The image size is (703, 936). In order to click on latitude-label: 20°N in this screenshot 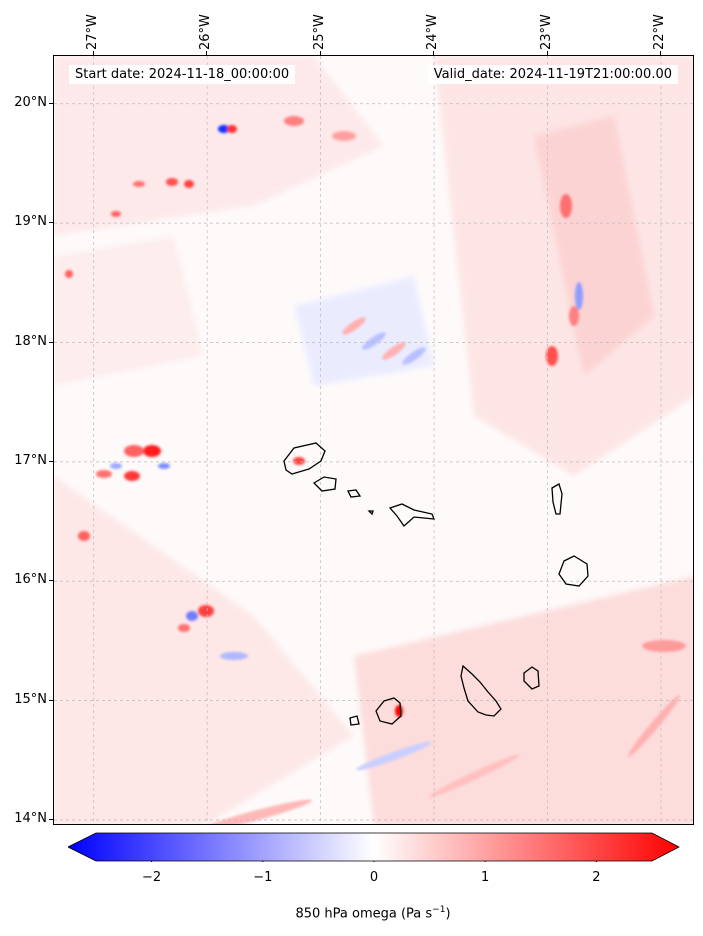, I will do `click(30, 102)`.